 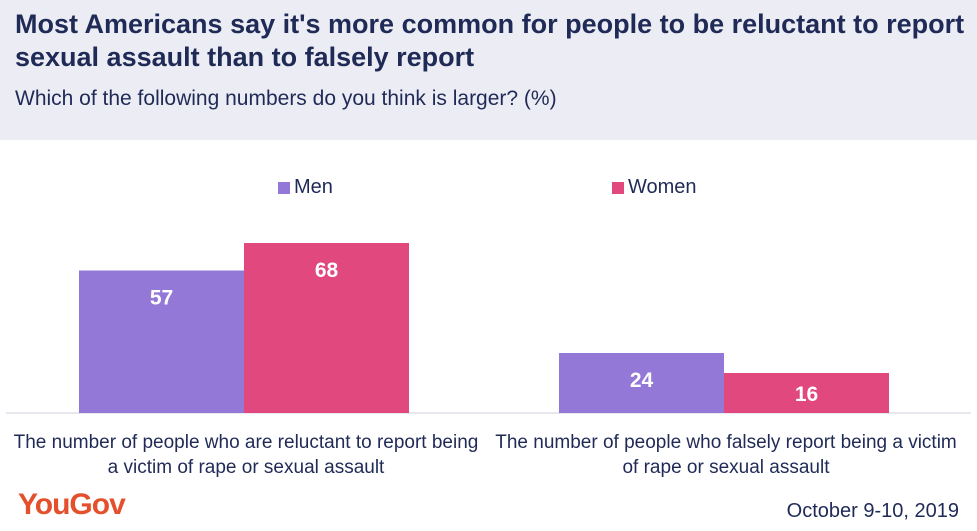 I want to click on legend-item-men: Men, so click(x=305, y=187).